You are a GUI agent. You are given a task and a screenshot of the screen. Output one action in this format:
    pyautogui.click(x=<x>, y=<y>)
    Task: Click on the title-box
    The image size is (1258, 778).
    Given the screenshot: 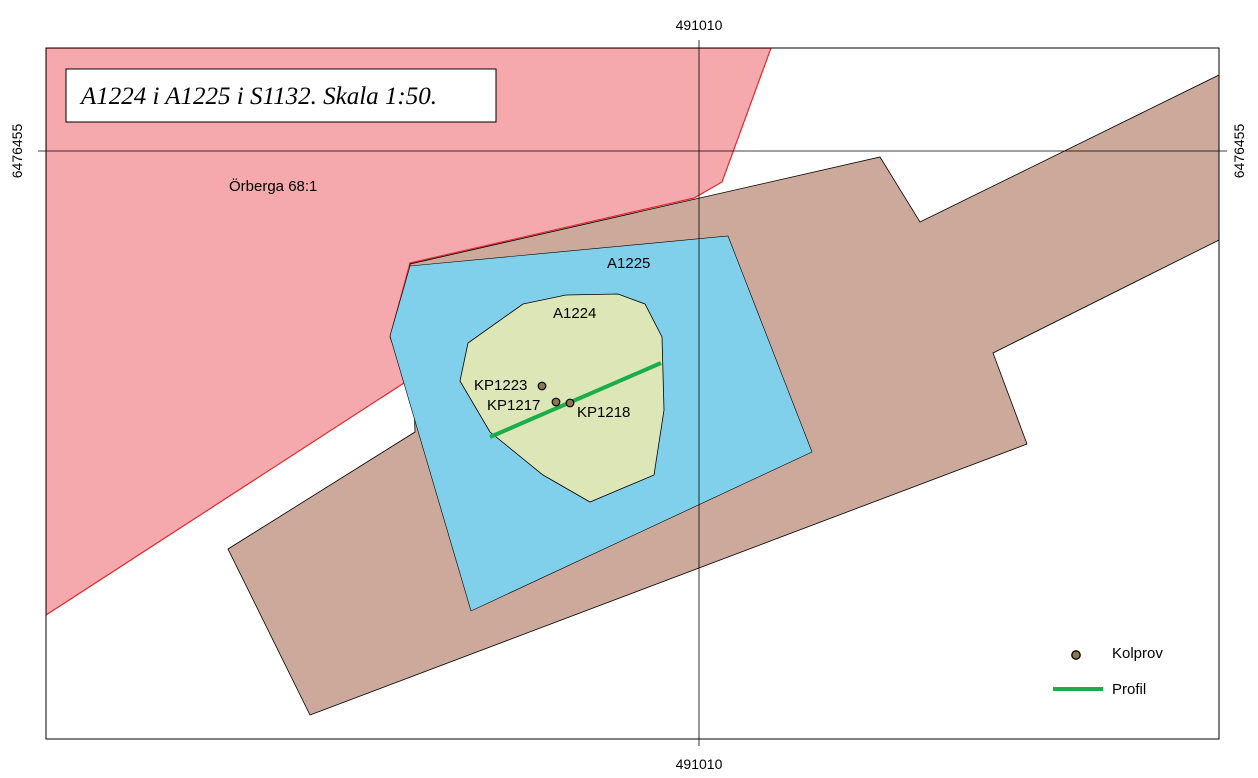 What is the action you would take?
    pyautogui.click(x=281, y=95)
    